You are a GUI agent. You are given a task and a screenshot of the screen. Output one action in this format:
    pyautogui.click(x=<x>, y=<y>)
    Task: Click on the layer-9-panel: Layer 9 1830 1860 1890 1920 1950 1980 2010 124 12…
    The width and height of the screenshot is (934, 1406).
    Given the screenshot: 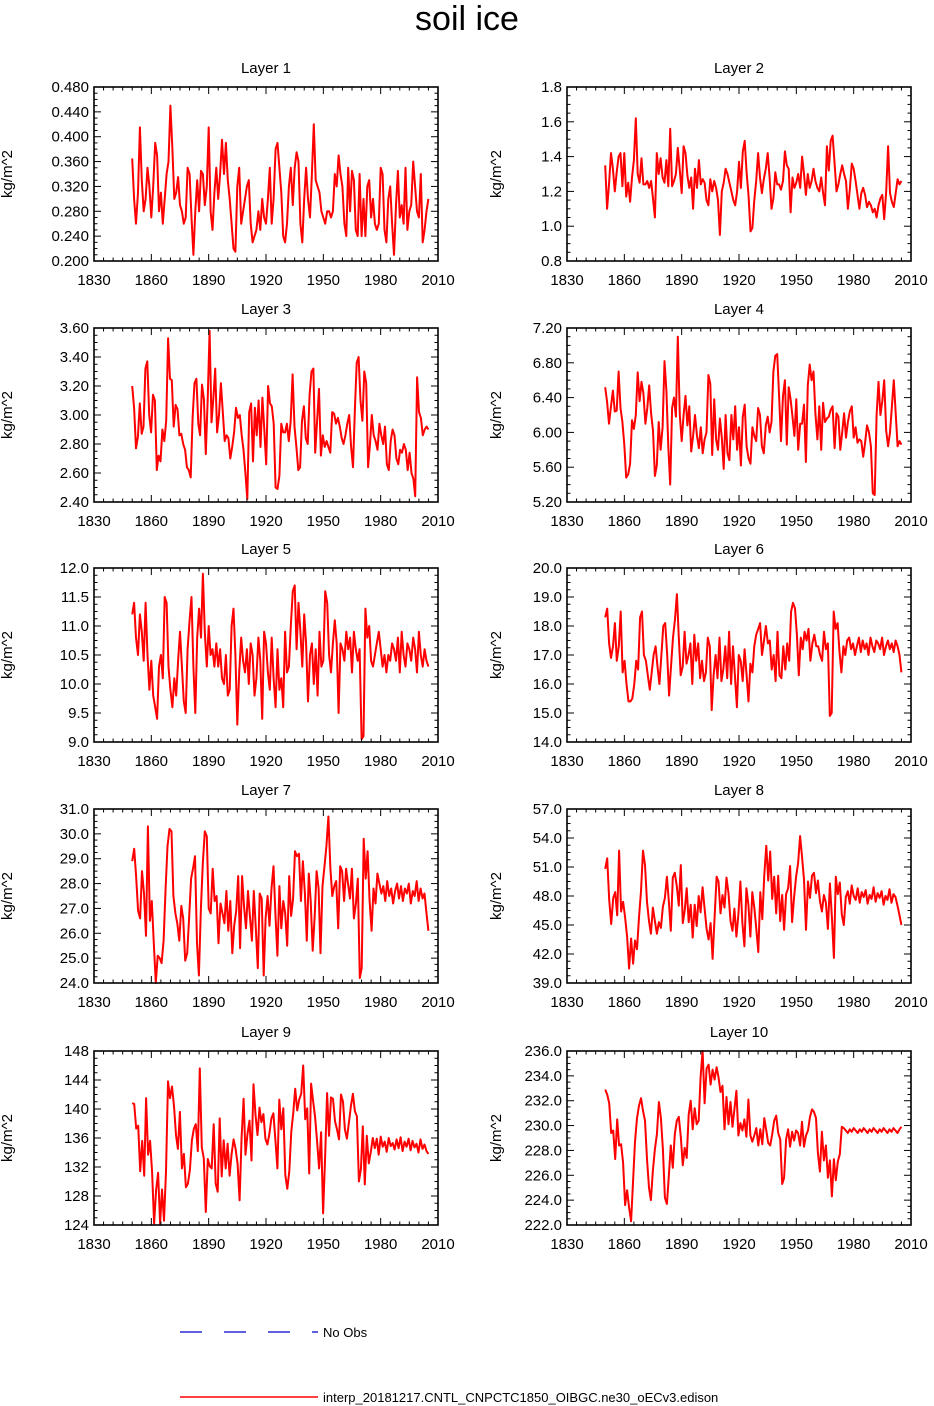 What is the action you would take?
    pyautogui.click(x=227, y=1138)
    